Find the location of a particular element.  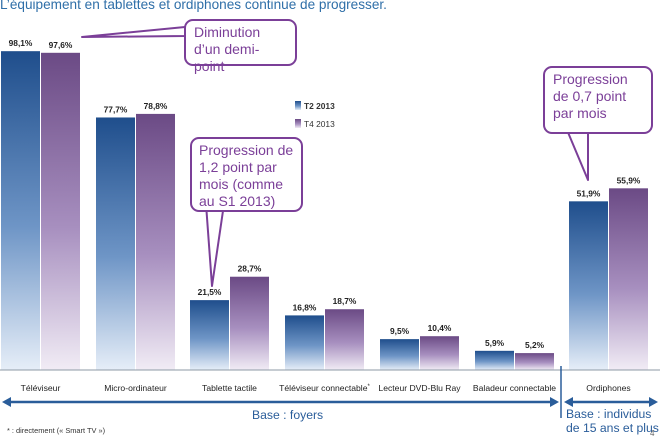

data-label-t2-1: 77,7% is located at coordinates (116, 109).